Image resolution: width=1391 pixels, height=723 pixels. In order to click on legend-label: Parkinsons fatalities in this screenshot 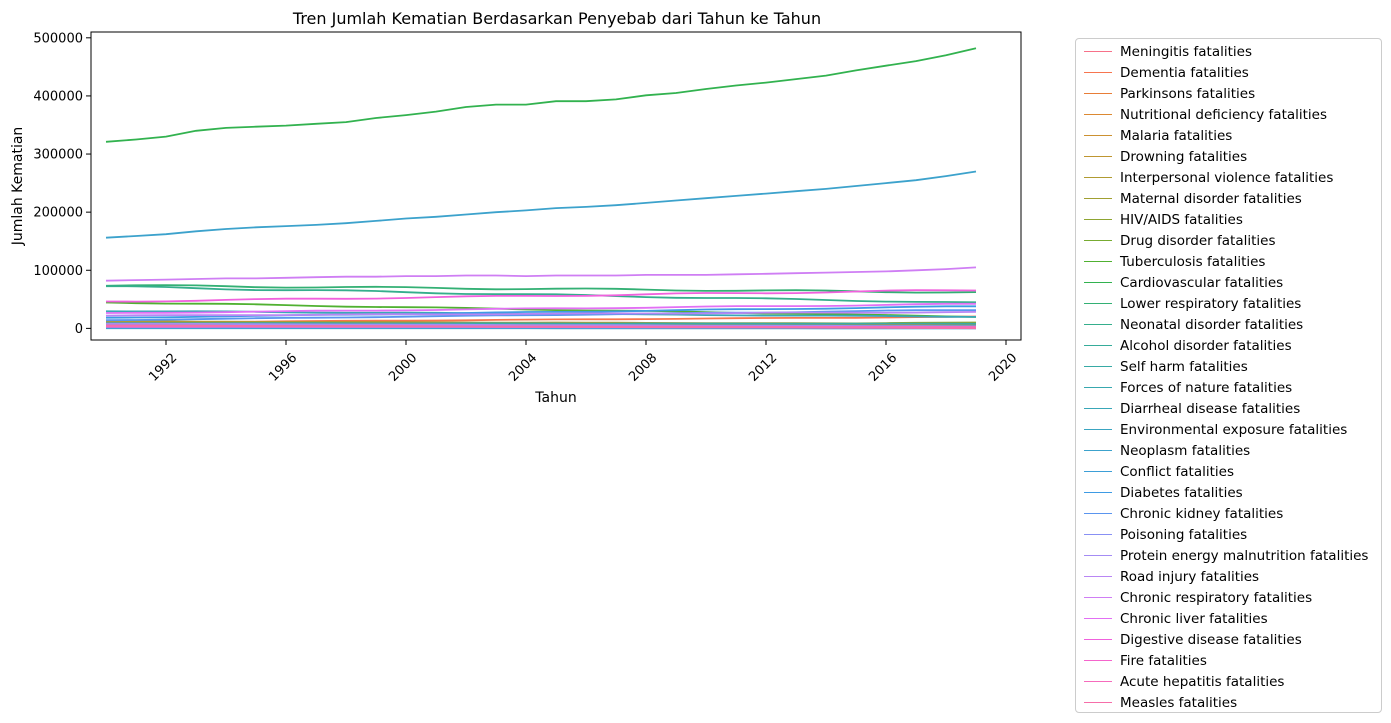, I will do `click(1188, 94)`.